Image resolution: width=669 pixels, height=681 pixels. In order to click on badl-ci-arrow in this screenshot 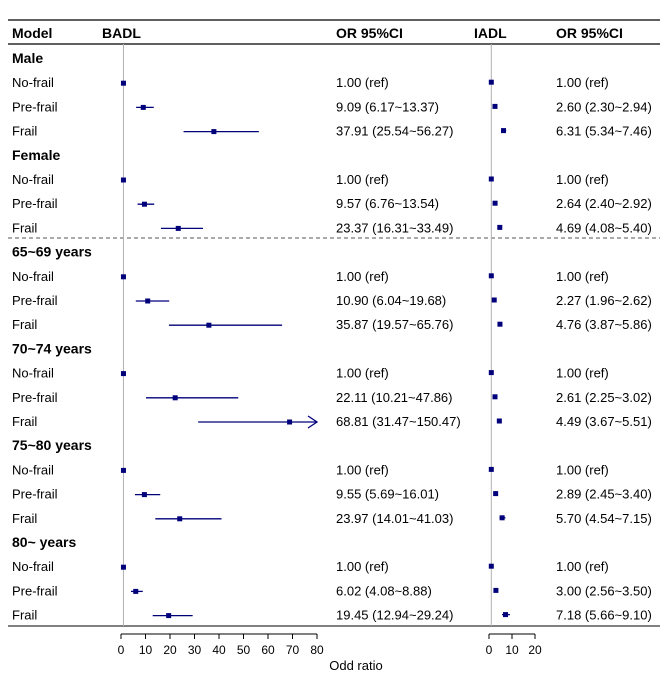, I will do `click(313, 422)`.